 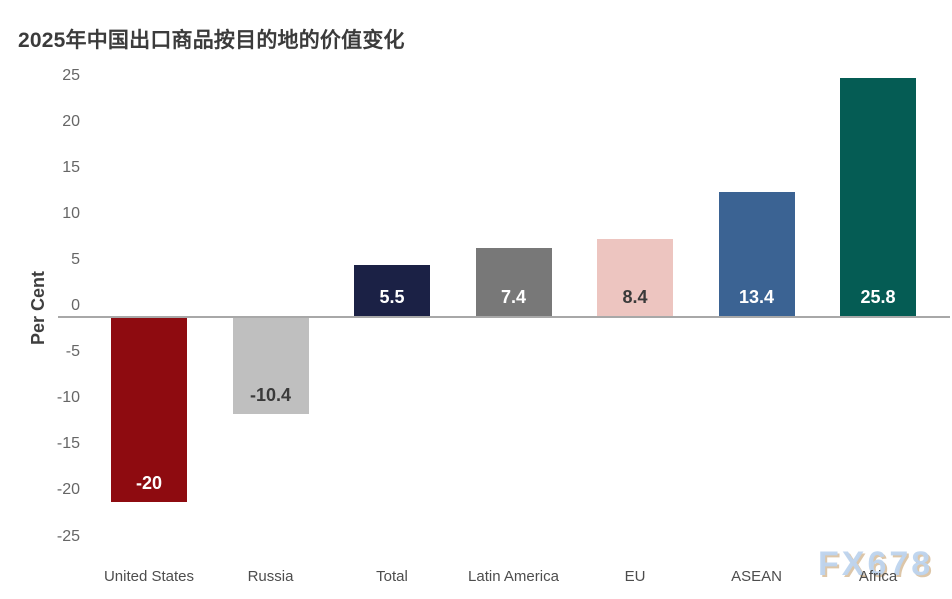 I want to click on watermark: FX678, so click(x=876, y=564).